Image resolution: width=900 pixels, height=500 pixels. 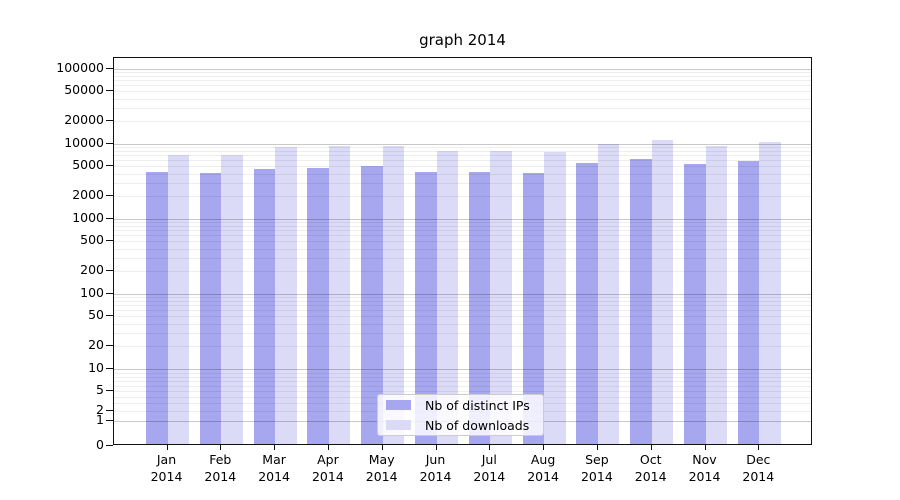 I want to click on bar-downloads-apr, so click(x=339, y=295).